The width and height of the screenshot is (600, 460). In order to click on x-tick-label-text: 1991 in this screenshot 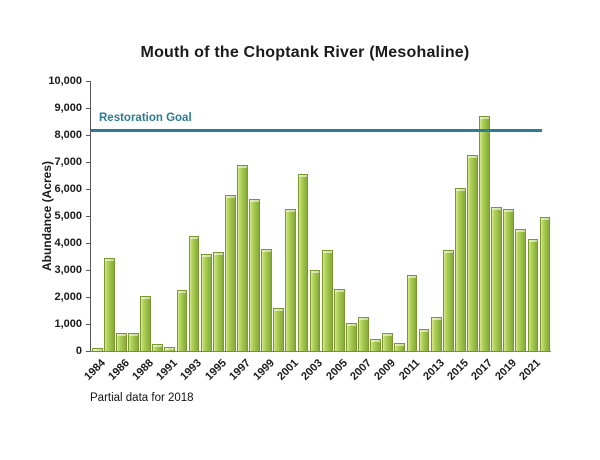, I will do `click(167, 370)`.